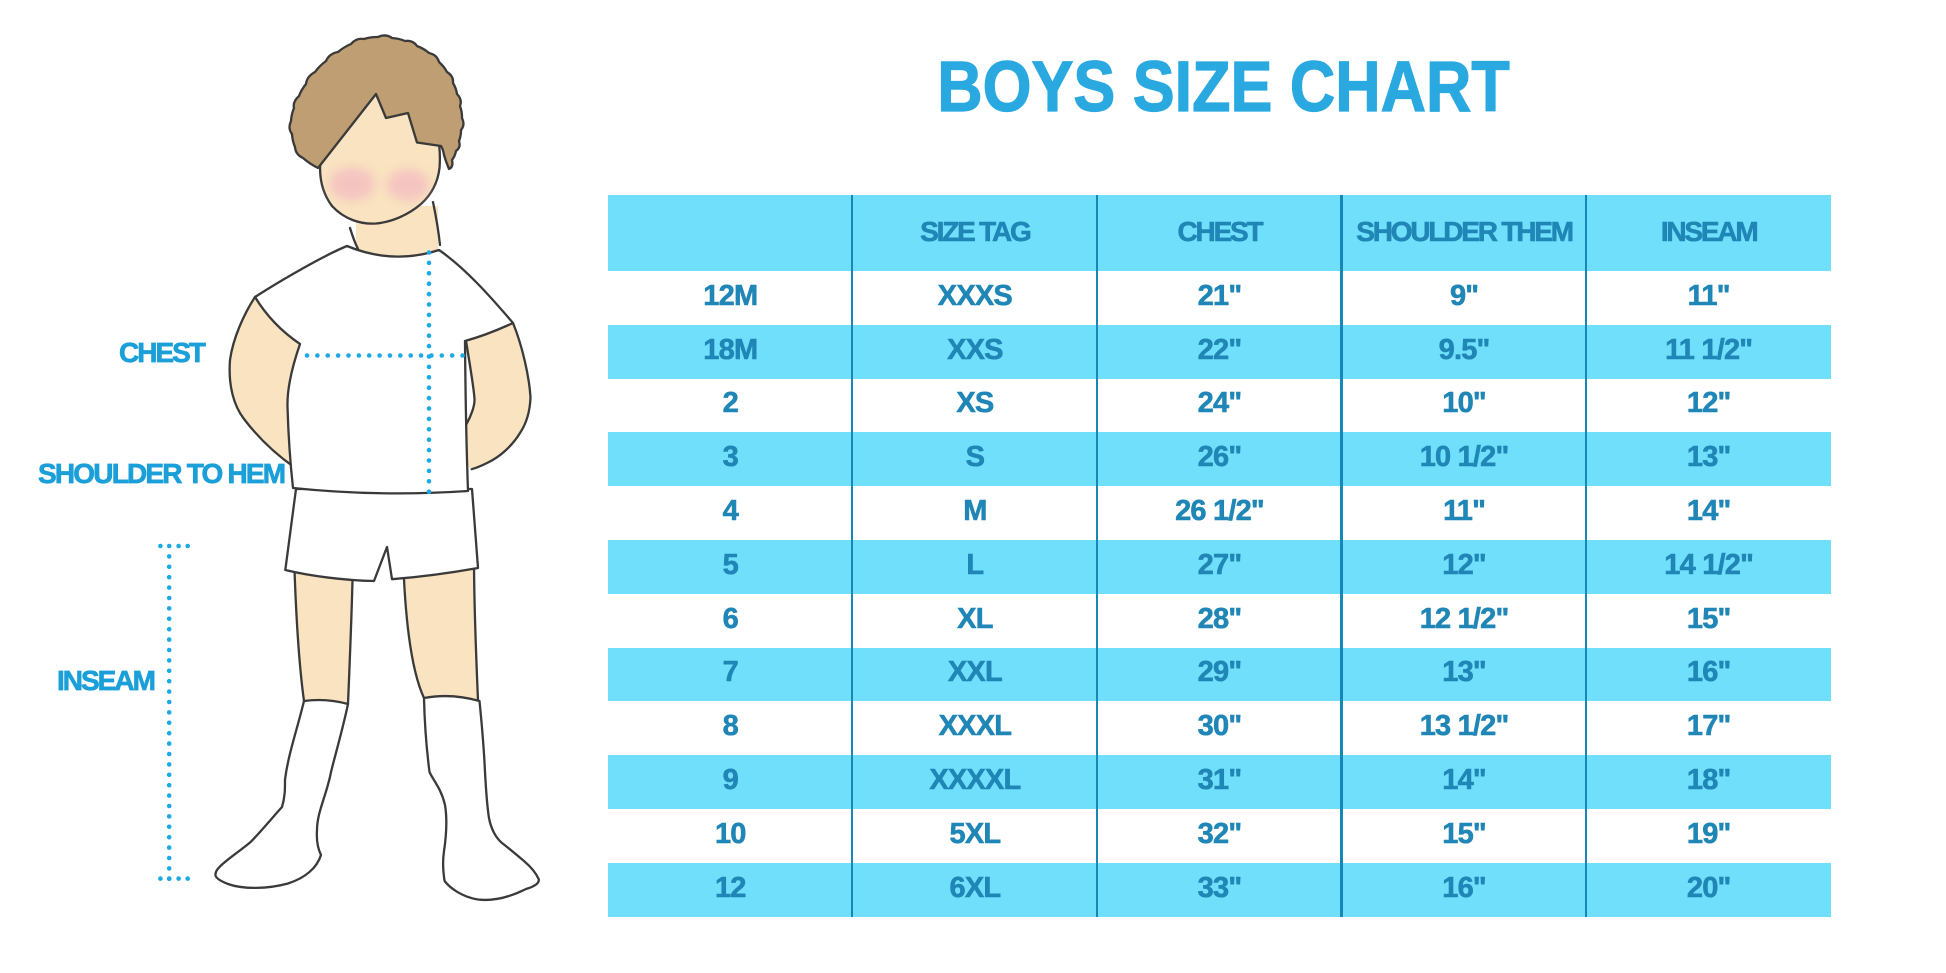 The width and height of the screenshot is (1946, 973). I want to click on svg-text: INSEAM, so click(106, 680).